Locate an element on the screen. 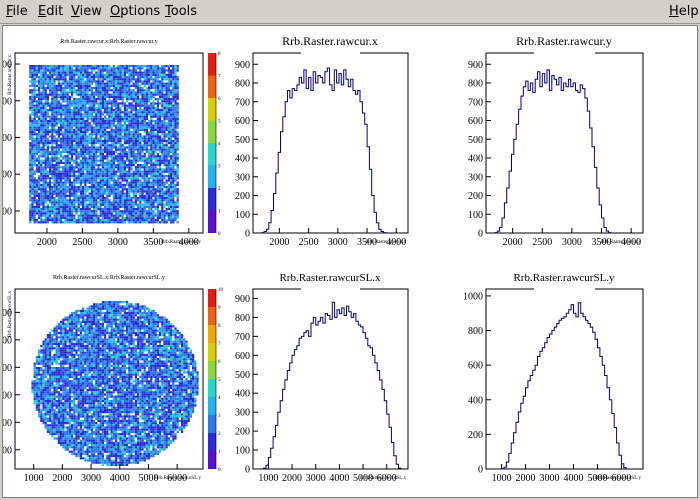  menu-options: Options is located at coordinates (135, 11).